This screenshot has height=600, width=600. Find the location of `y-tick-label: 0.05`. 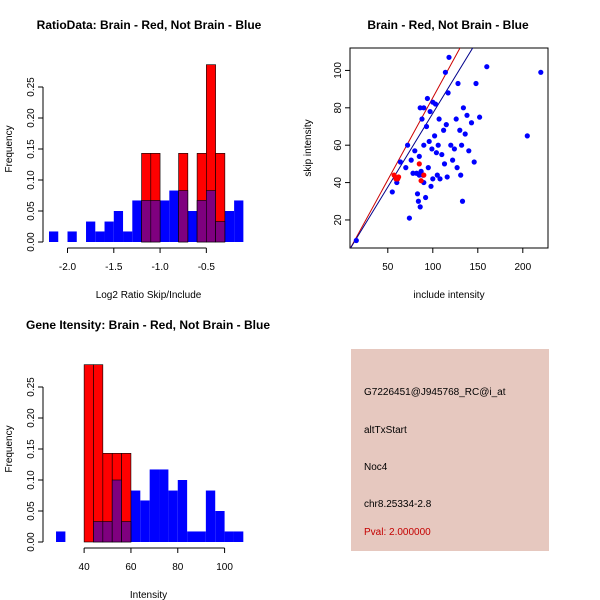

y-tick-label: 0.05 is located at coordinates (31, 211).